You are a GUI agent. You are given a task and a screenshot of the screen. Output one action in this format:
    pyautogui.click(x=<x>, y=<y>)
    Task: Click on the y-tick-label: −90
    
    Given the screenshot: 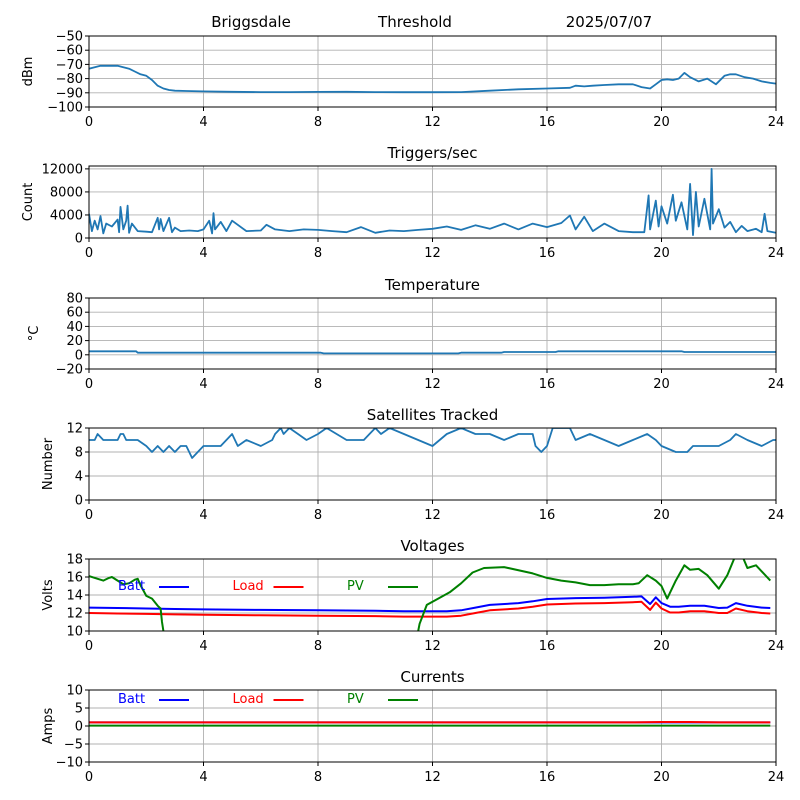 What is the action you would take?
    pyautogui.click(x=69, y=93)
    